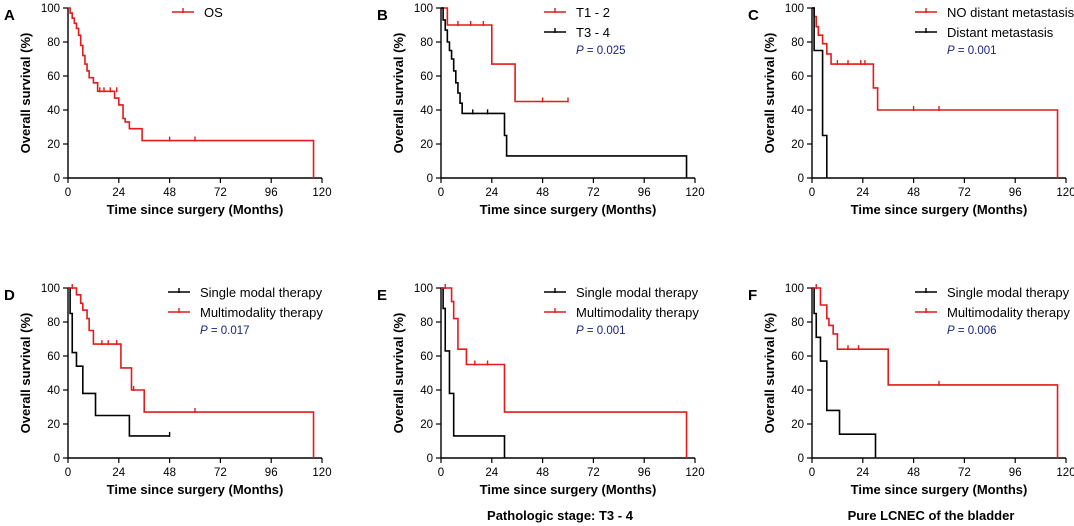 Image resolution: width=1074 pixels, height=526 pixels. What do you see at coordinates (564, 372) in the screenshot?
I see `km-curve-multimodality-therapy` at bounding box center [564, 372].